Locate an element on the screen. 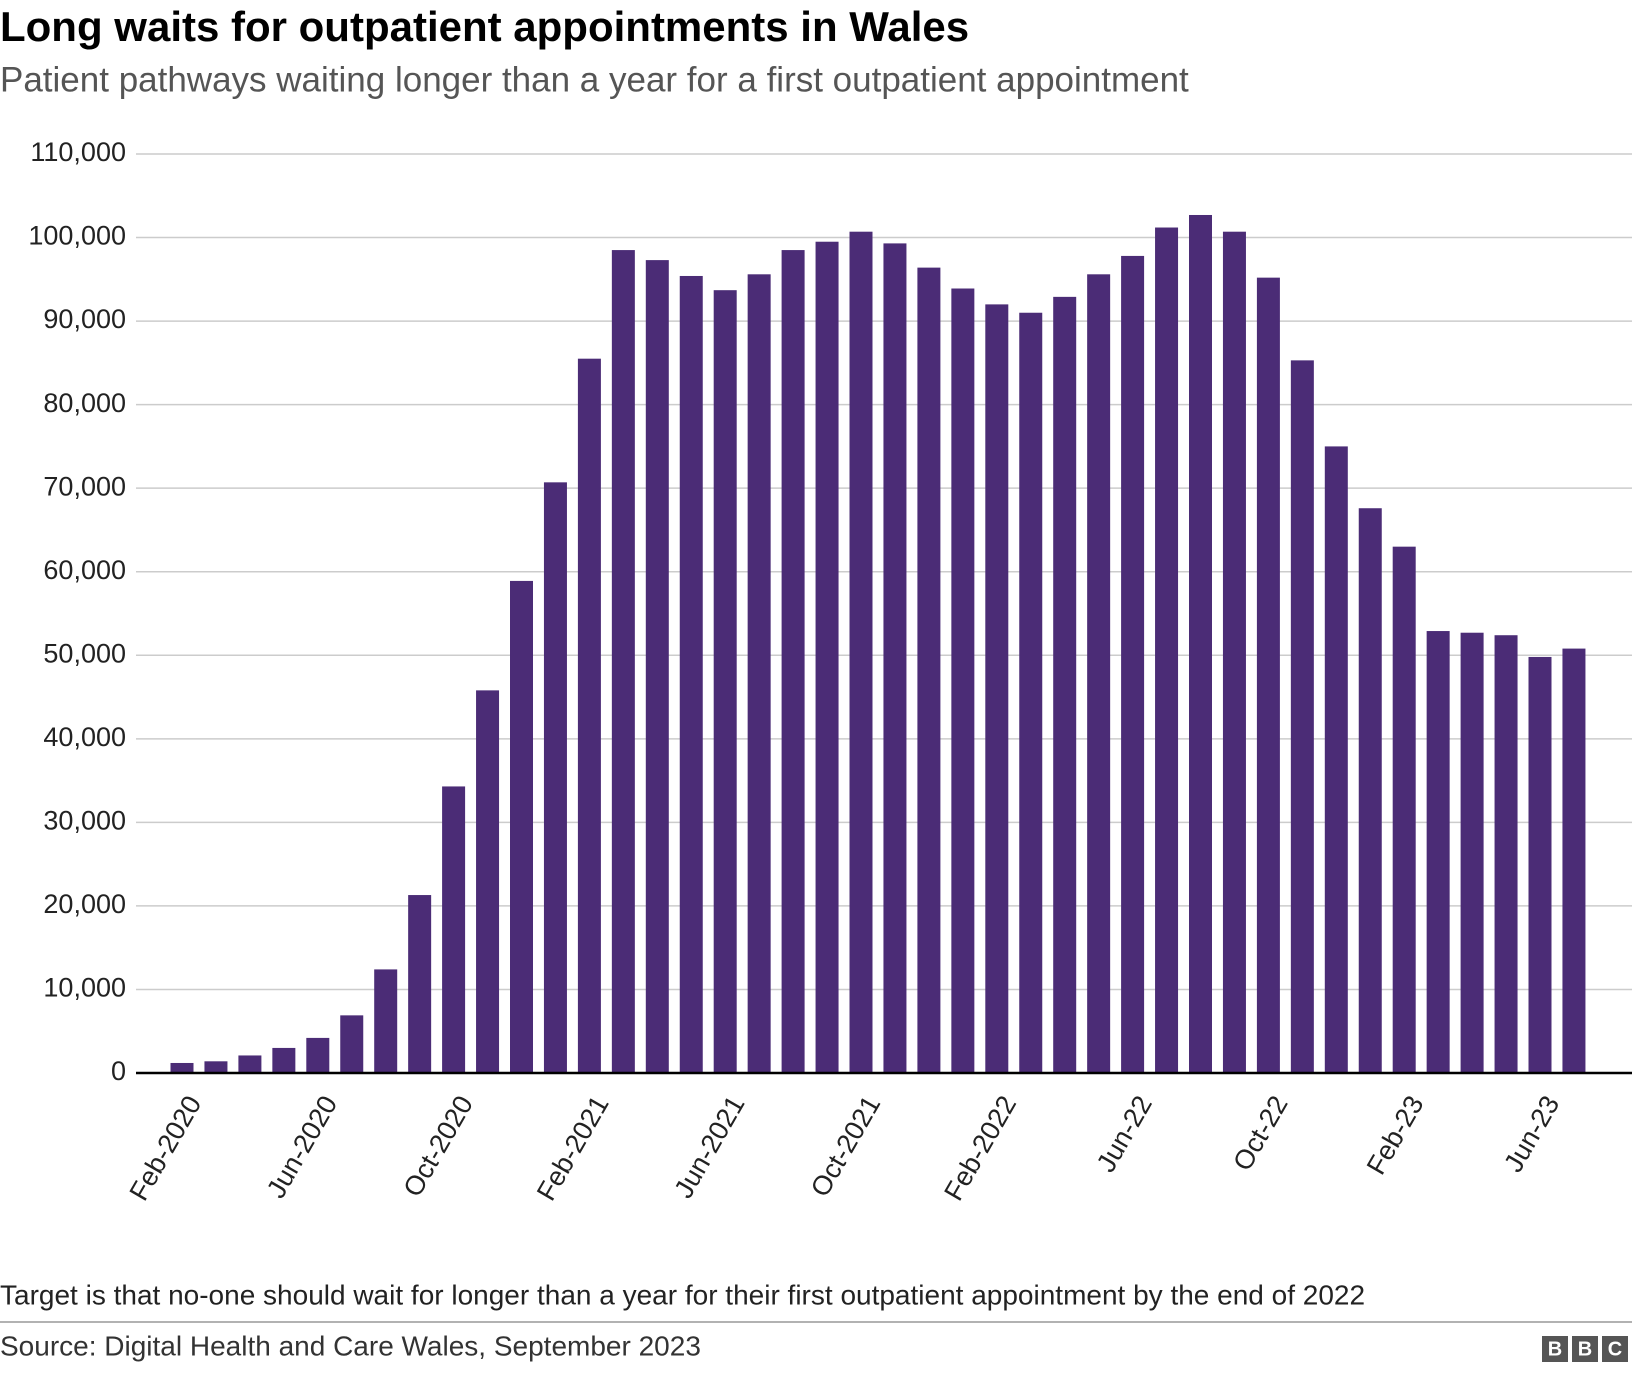 The width and height of the screenshot is (1632, 1376). x-tick-label: Feb-23 is located at coordinates (1395, 1135).